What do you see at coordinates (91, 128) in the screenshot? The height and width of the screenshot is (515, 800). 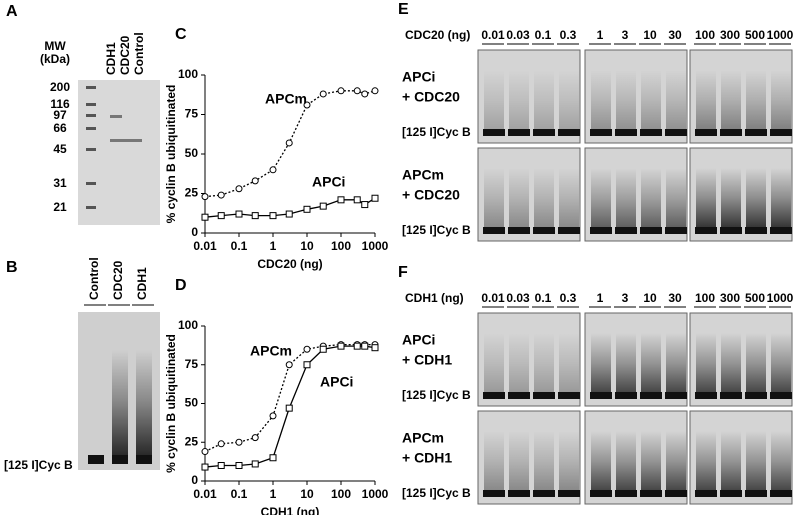 I see `ladder-band` at bounding box center [91, 128].